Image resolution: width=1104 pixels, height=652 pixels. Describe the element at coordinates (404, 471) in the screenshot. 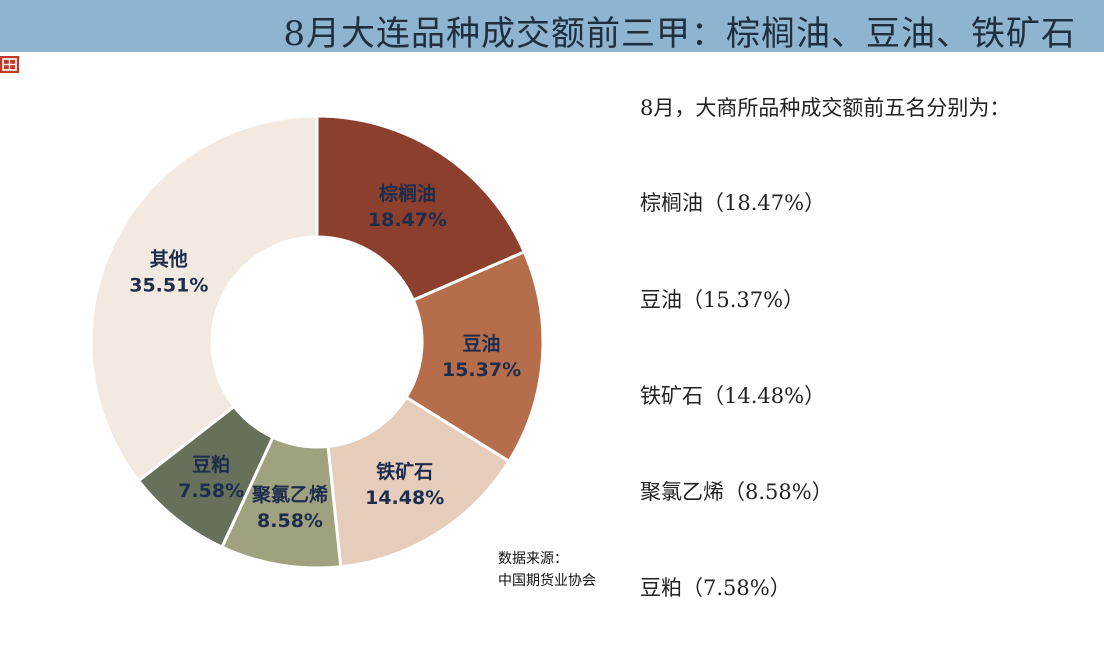

I see `slice-name-3: 铁矿石` at that location.